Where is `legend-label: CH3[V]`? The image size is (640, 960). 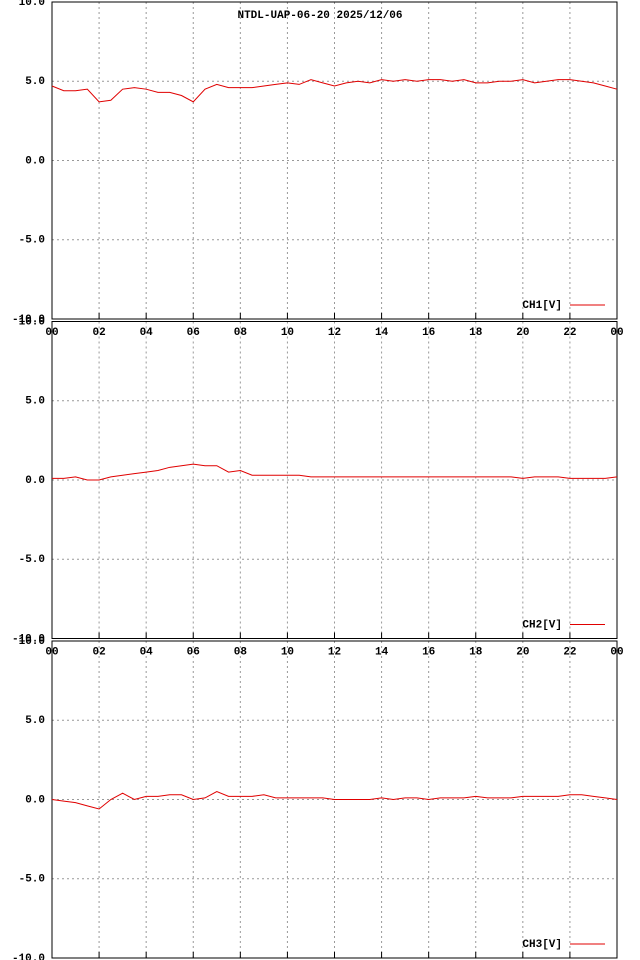 legend-label: CH3[V] is located at coordinates (542, 945).